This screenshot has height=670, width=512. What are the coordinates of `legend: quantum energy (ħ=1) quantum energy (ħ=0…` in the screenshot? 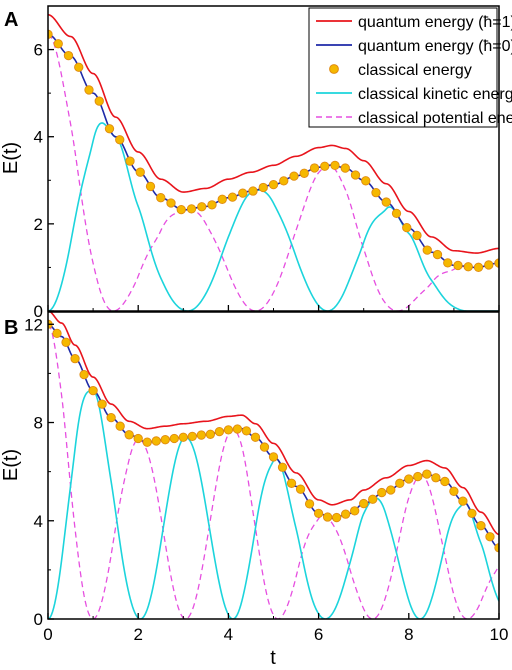 It's located at (410, 67).